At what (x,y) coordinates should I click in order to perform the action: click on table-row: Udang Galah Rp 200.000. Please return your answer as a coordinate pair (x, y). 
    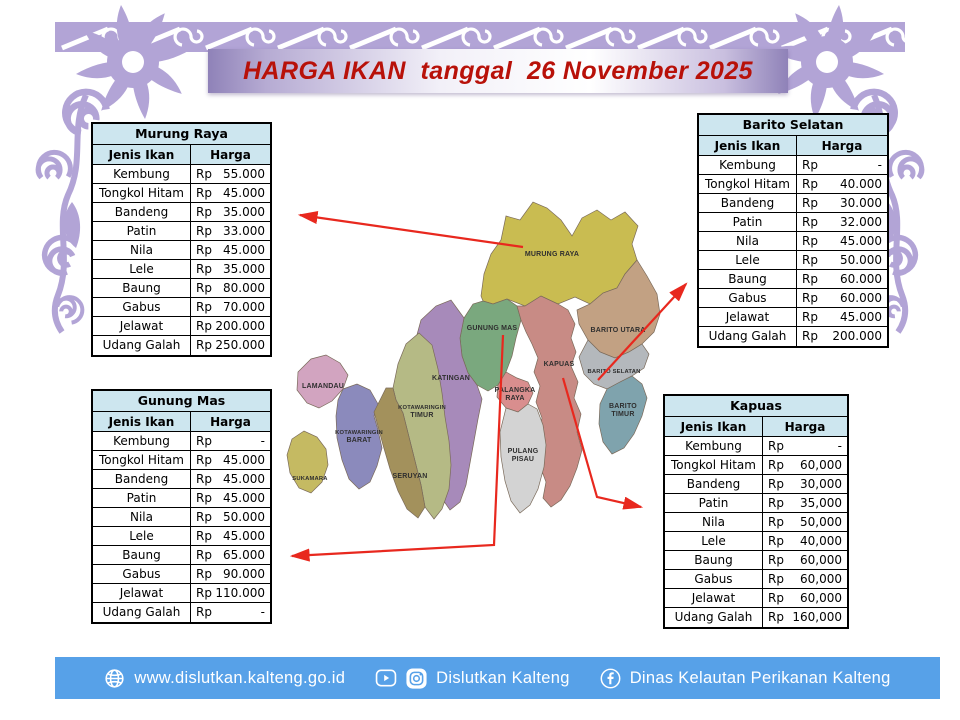
    Looking at the image, I should click on (793, 336).